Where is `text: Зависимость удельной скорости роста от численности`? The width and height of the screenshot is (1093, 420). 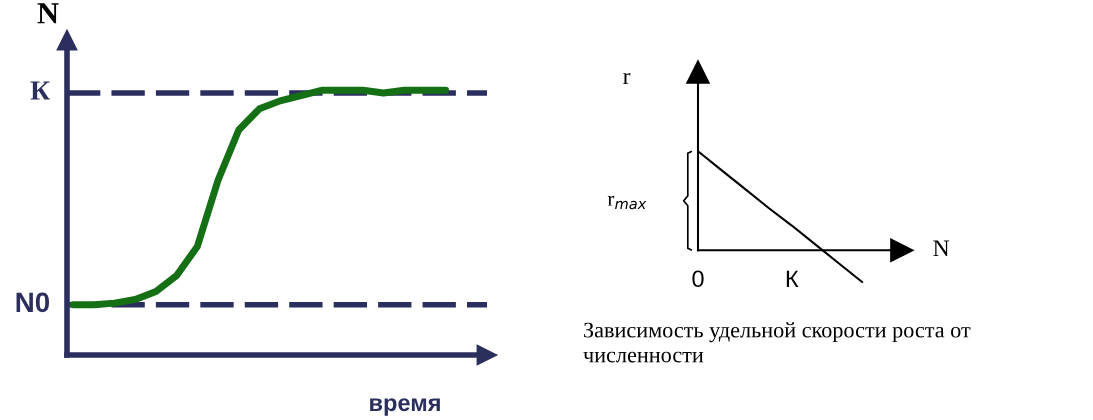
text: Зависимость удельной скорости роста от численности is located at coordinates (777, 342).